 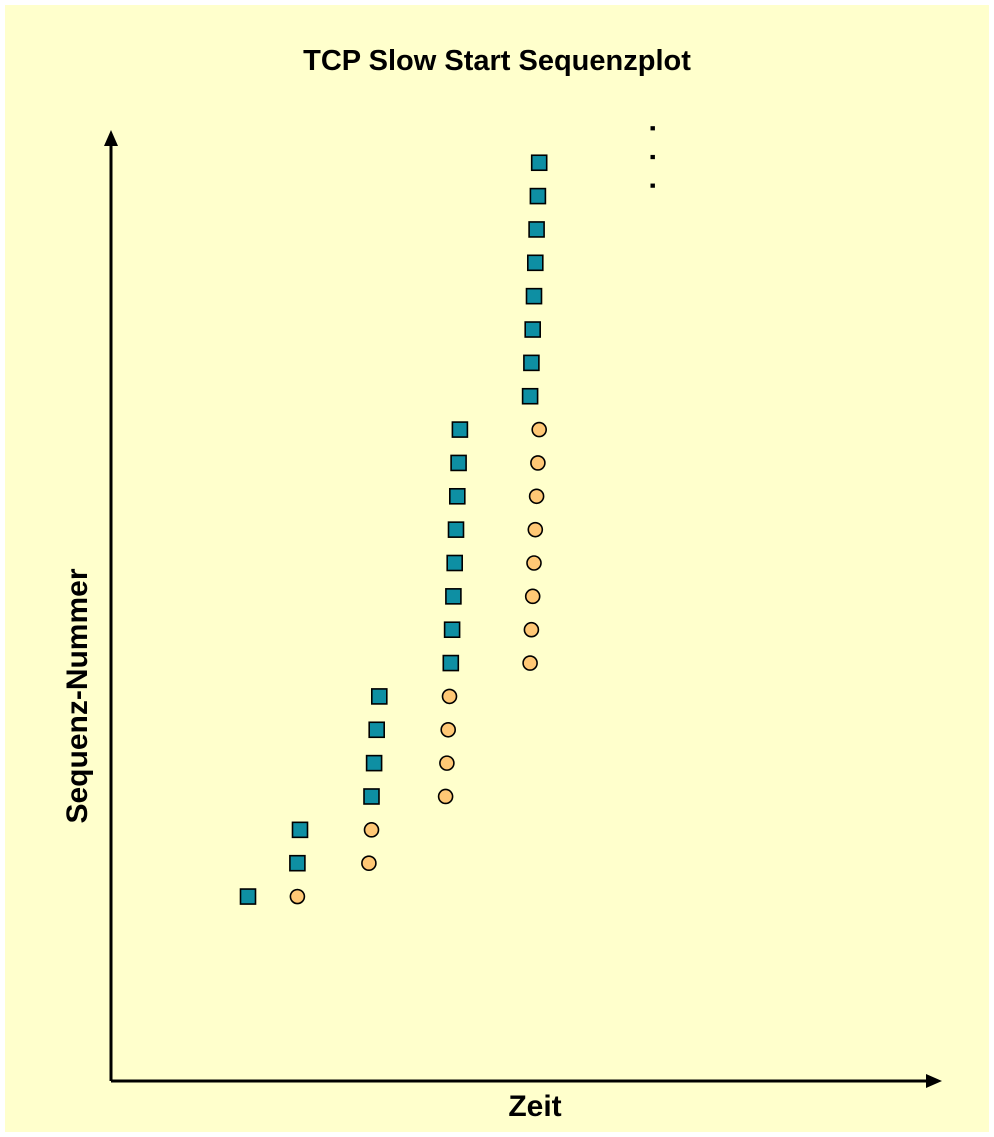 I want to click on x-axis-label: Zeit, so click(x=535, y=1106).